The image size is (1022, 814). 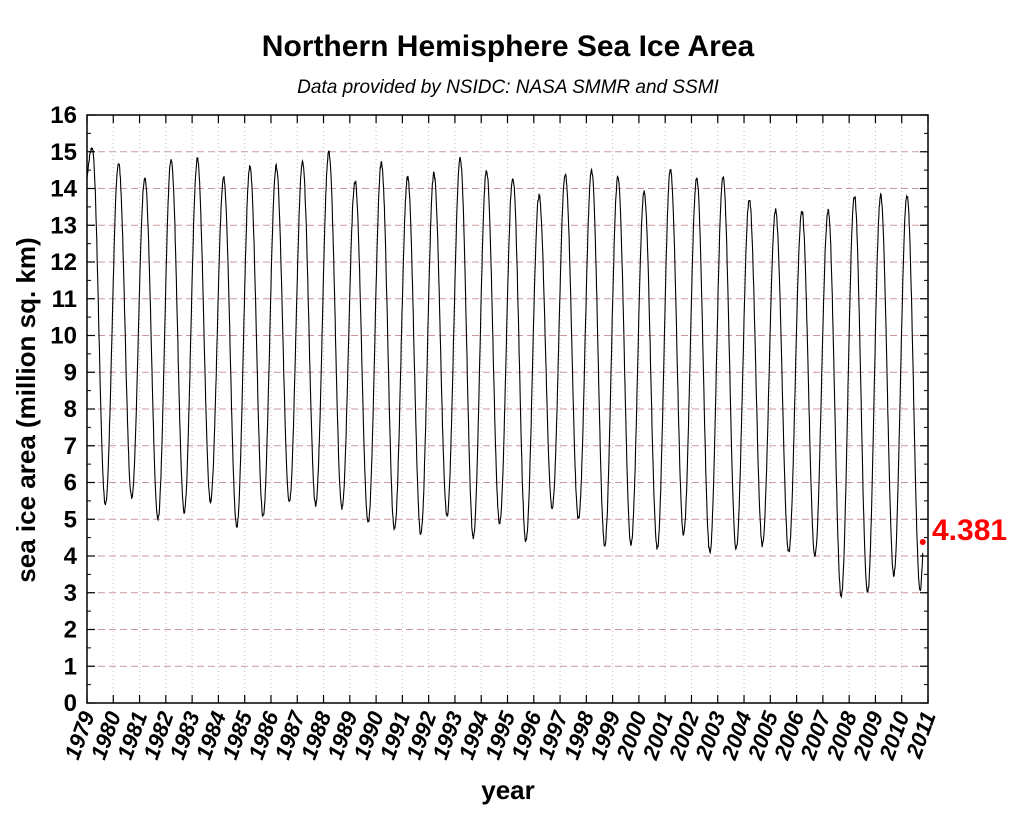 I want to click on y-tick-label: 3, so click(x=70, y=593).